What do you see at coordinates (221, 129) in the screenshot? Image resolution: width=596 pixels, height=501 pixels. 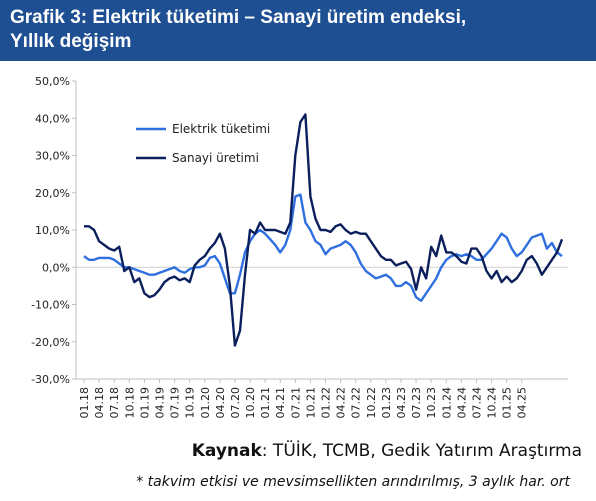 I see `legend-elektrik-label: Elektrik tüketimi` at bounding box center [221, 129].